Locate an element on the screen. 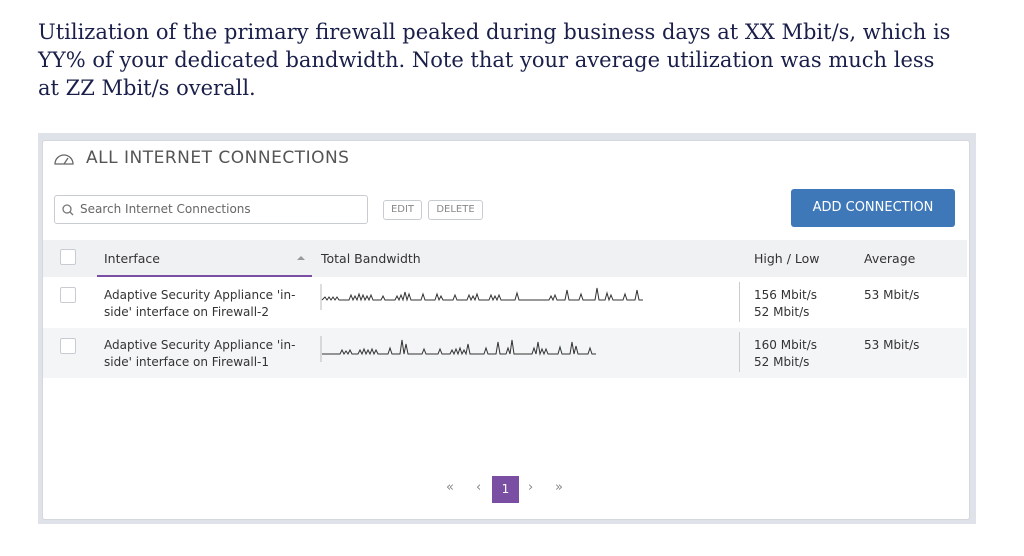 The height and width of the screenshot is (556, 1024). gauge-icon is located at coordinates (64, 159).